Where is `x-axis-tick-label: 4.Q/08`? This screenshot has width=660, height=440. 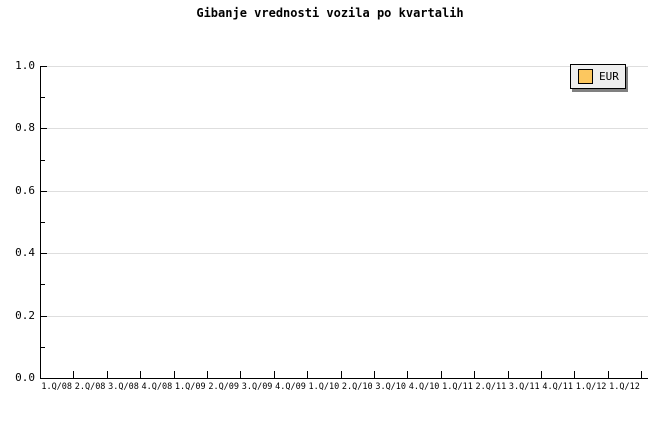 x-axis-tick-label: 4.Q/08 is located at coordinates (157, 387).